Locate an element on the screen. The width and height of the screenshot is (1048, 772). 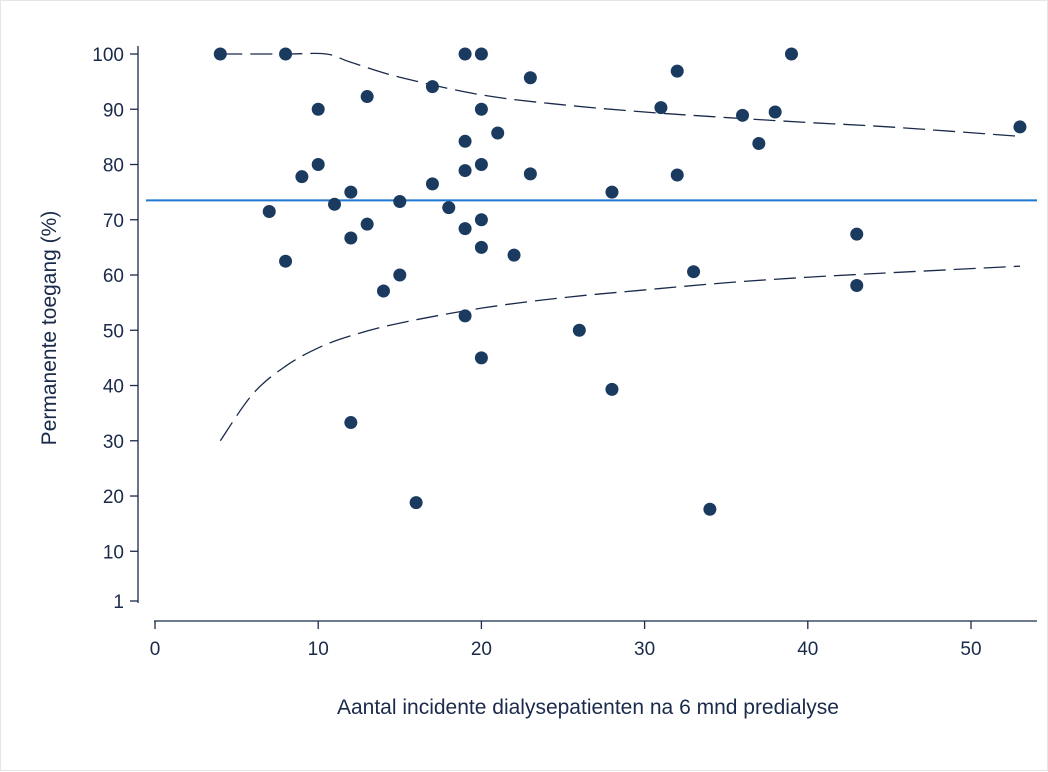
y-axis-title: Permanente toegang (%) is located at coordinates (49, 328).